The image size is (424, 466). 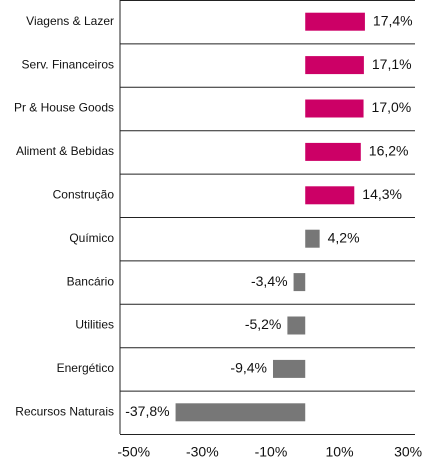 I want to click on x-tick-label: 30%, so click(x=408, y=452).